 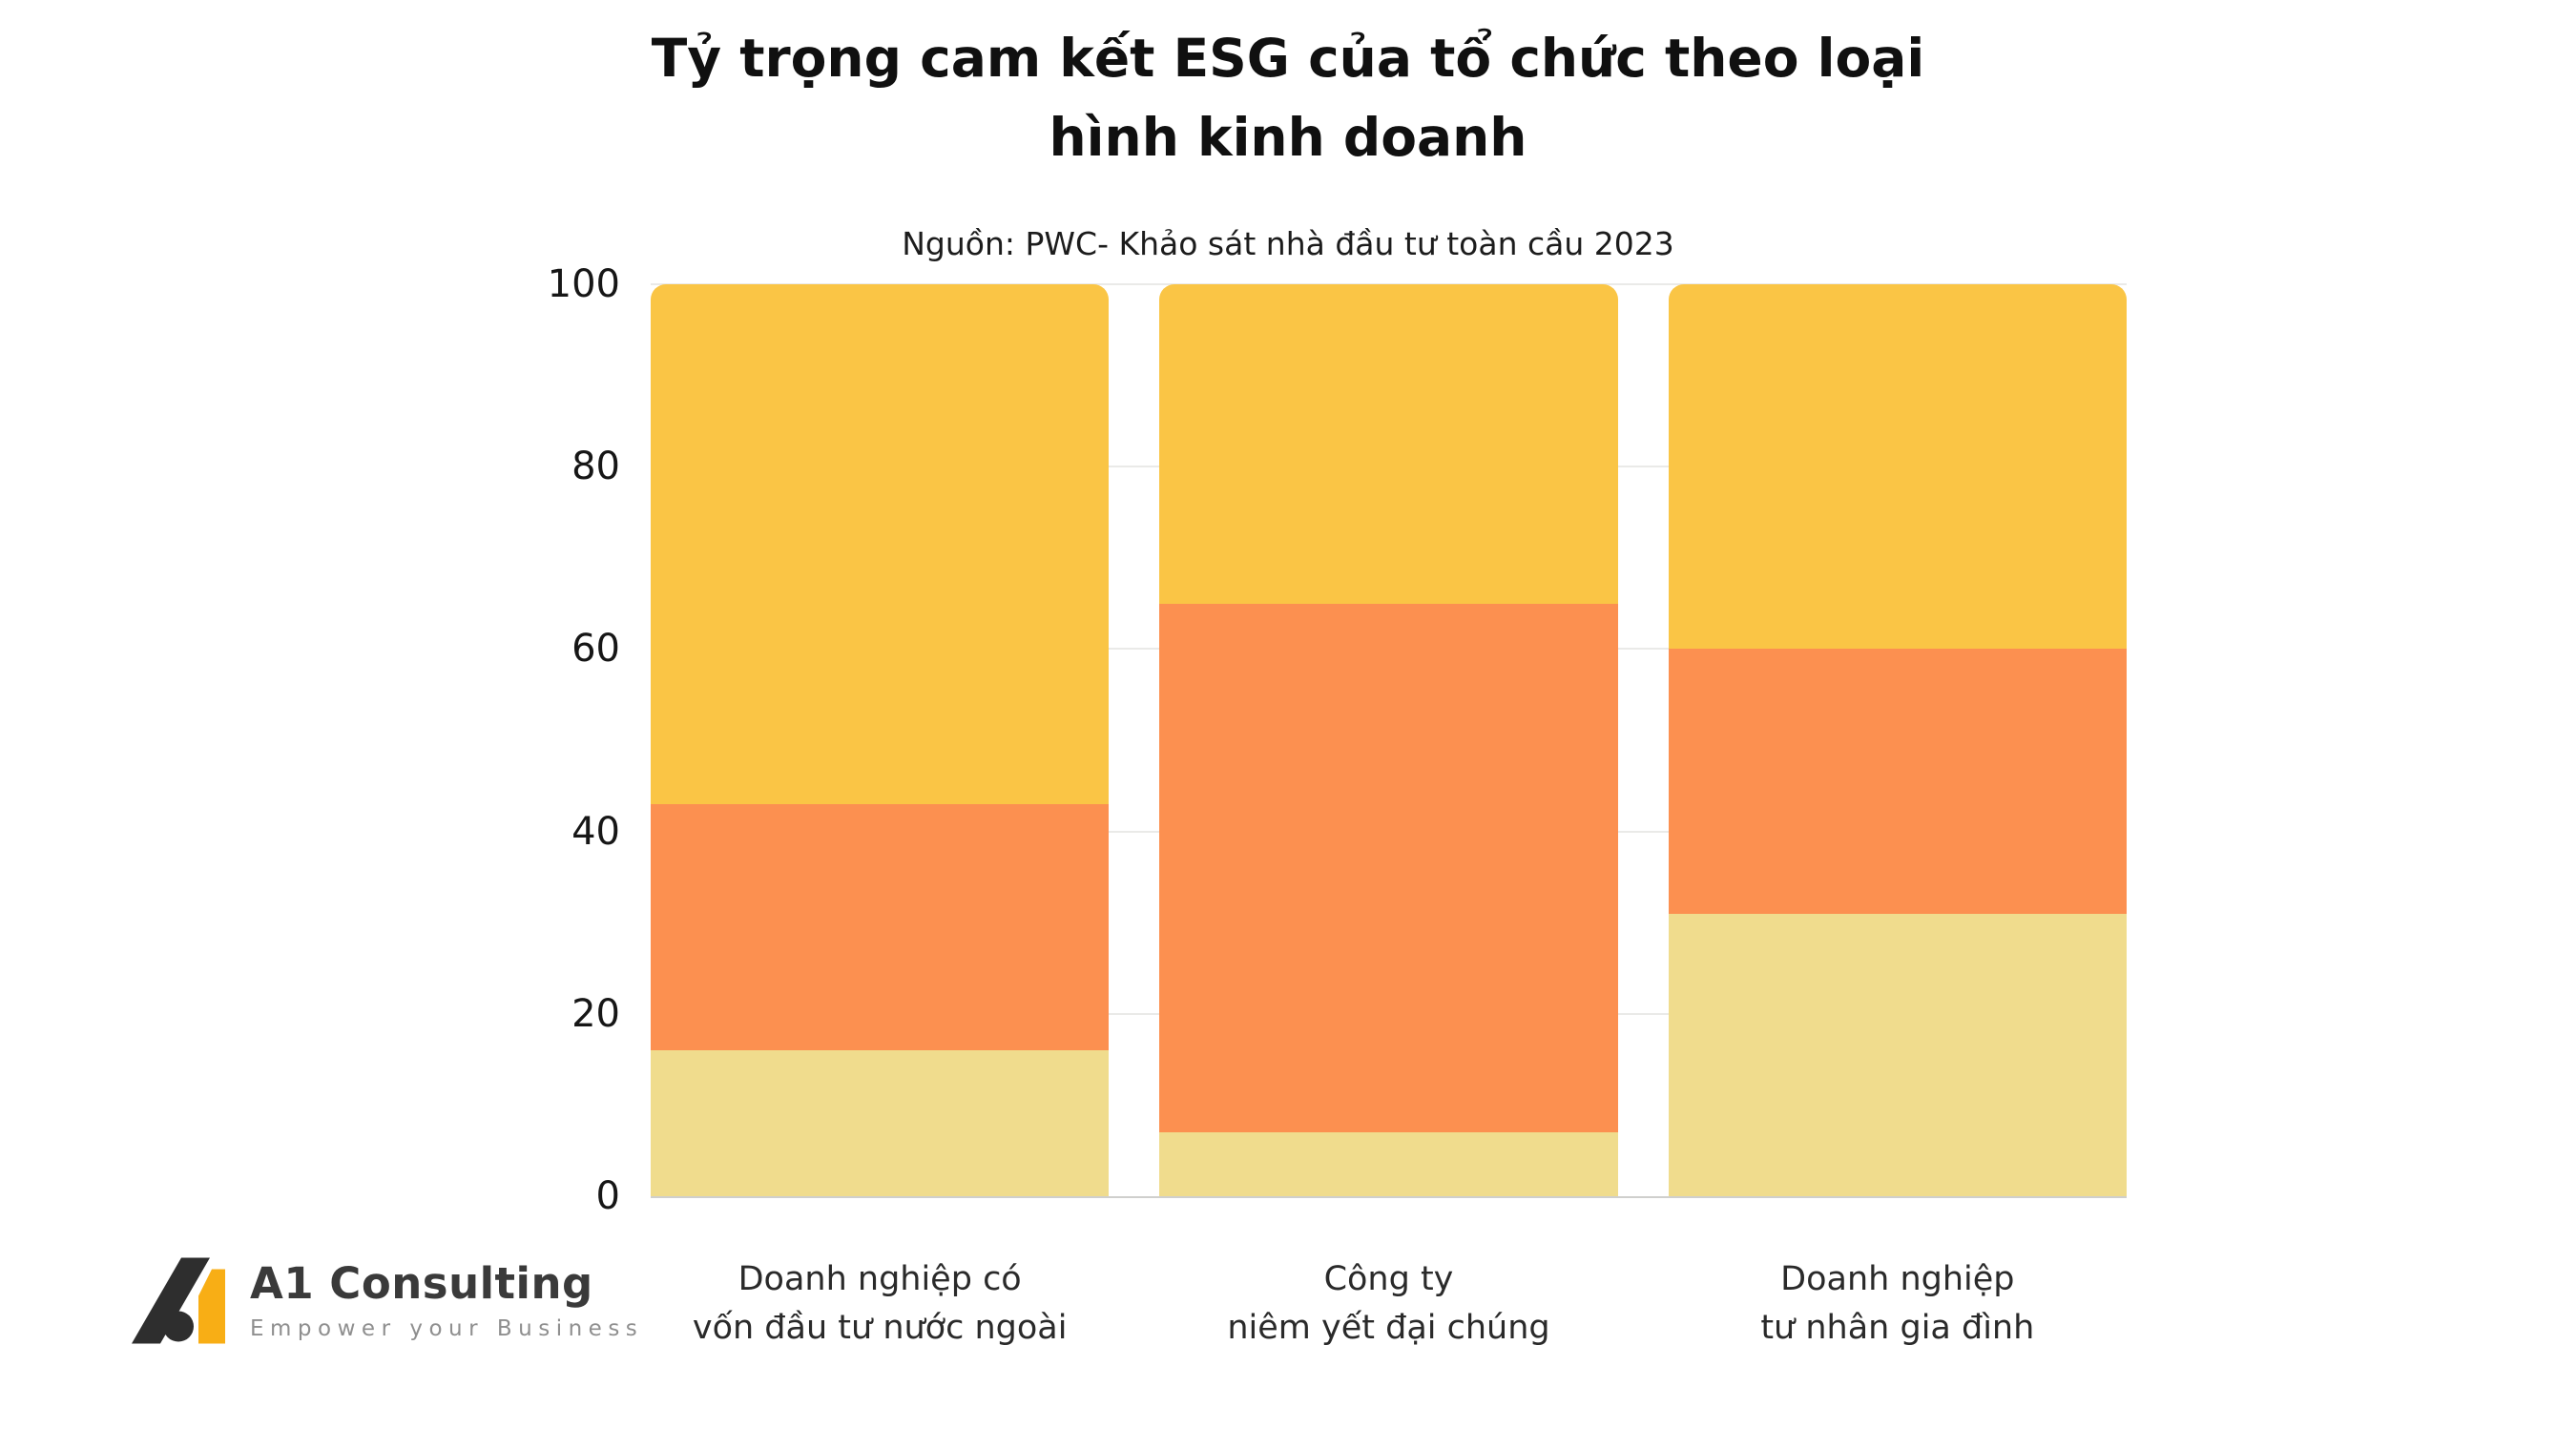 What do you see at coordinates (1388, 868) in the screenshot?
I see `bar-2-segment-middle` at bounding box center [1388, 868].